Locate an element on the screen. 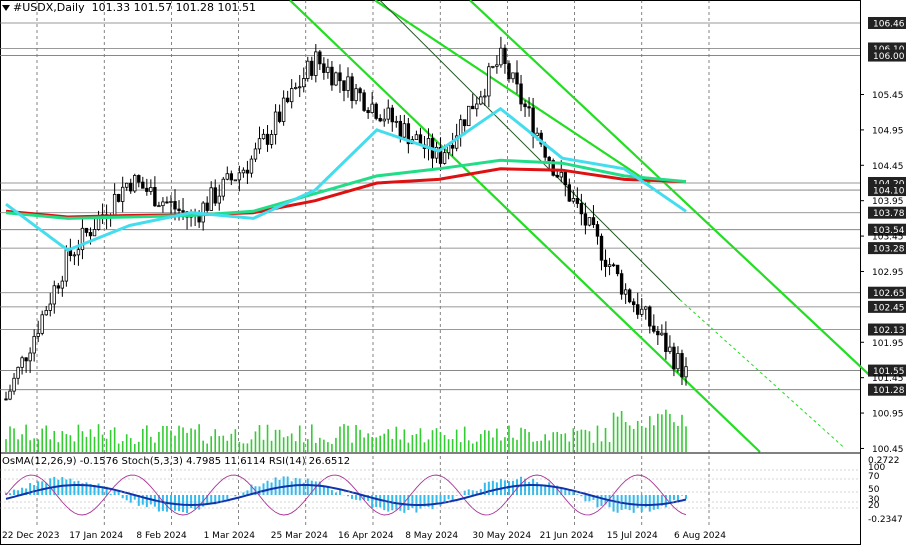 Image resolution: width=906 pixels, height=545 pixels. channel-projection is located at coordinates (762, 374).